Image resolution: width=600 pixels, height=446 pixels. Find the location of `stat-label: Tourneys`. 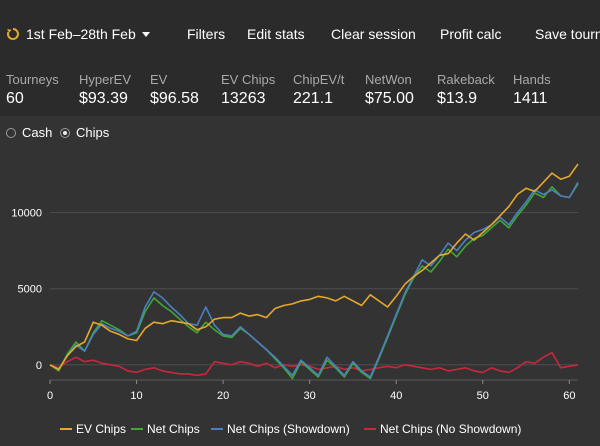

stat-label: Tourneys is located at coordinates (32, 79).